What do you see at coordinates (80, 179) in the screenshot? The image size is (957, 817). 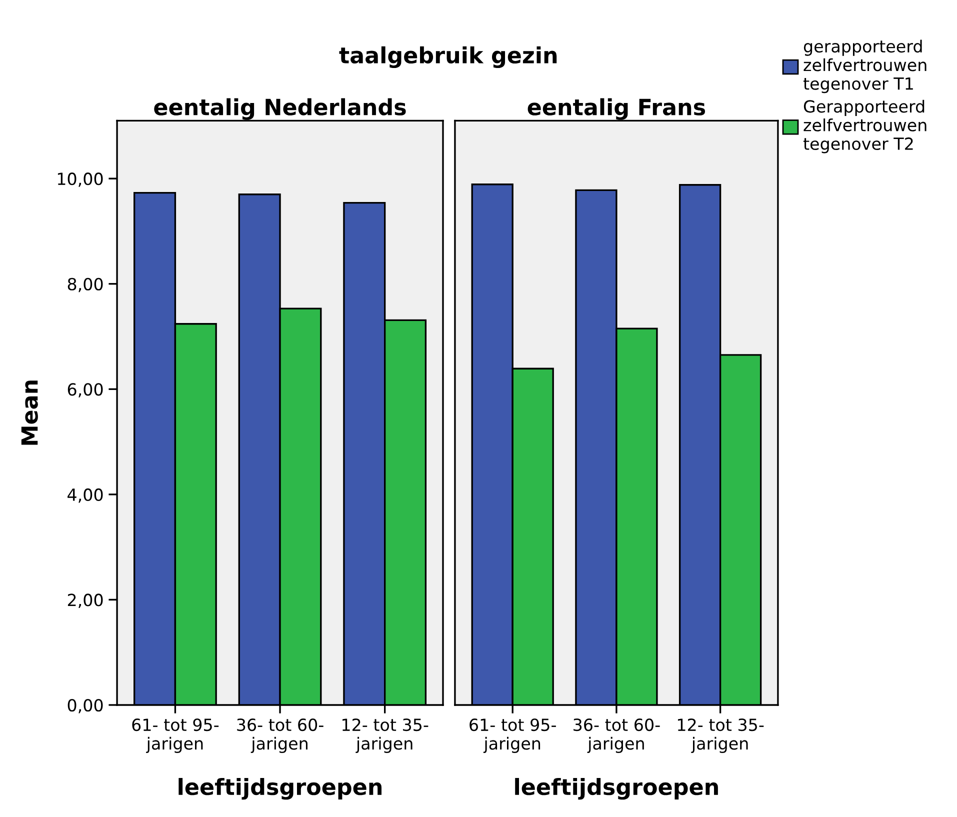 I see `y-tick-label: 10,00` at bounding box center [80, 179].